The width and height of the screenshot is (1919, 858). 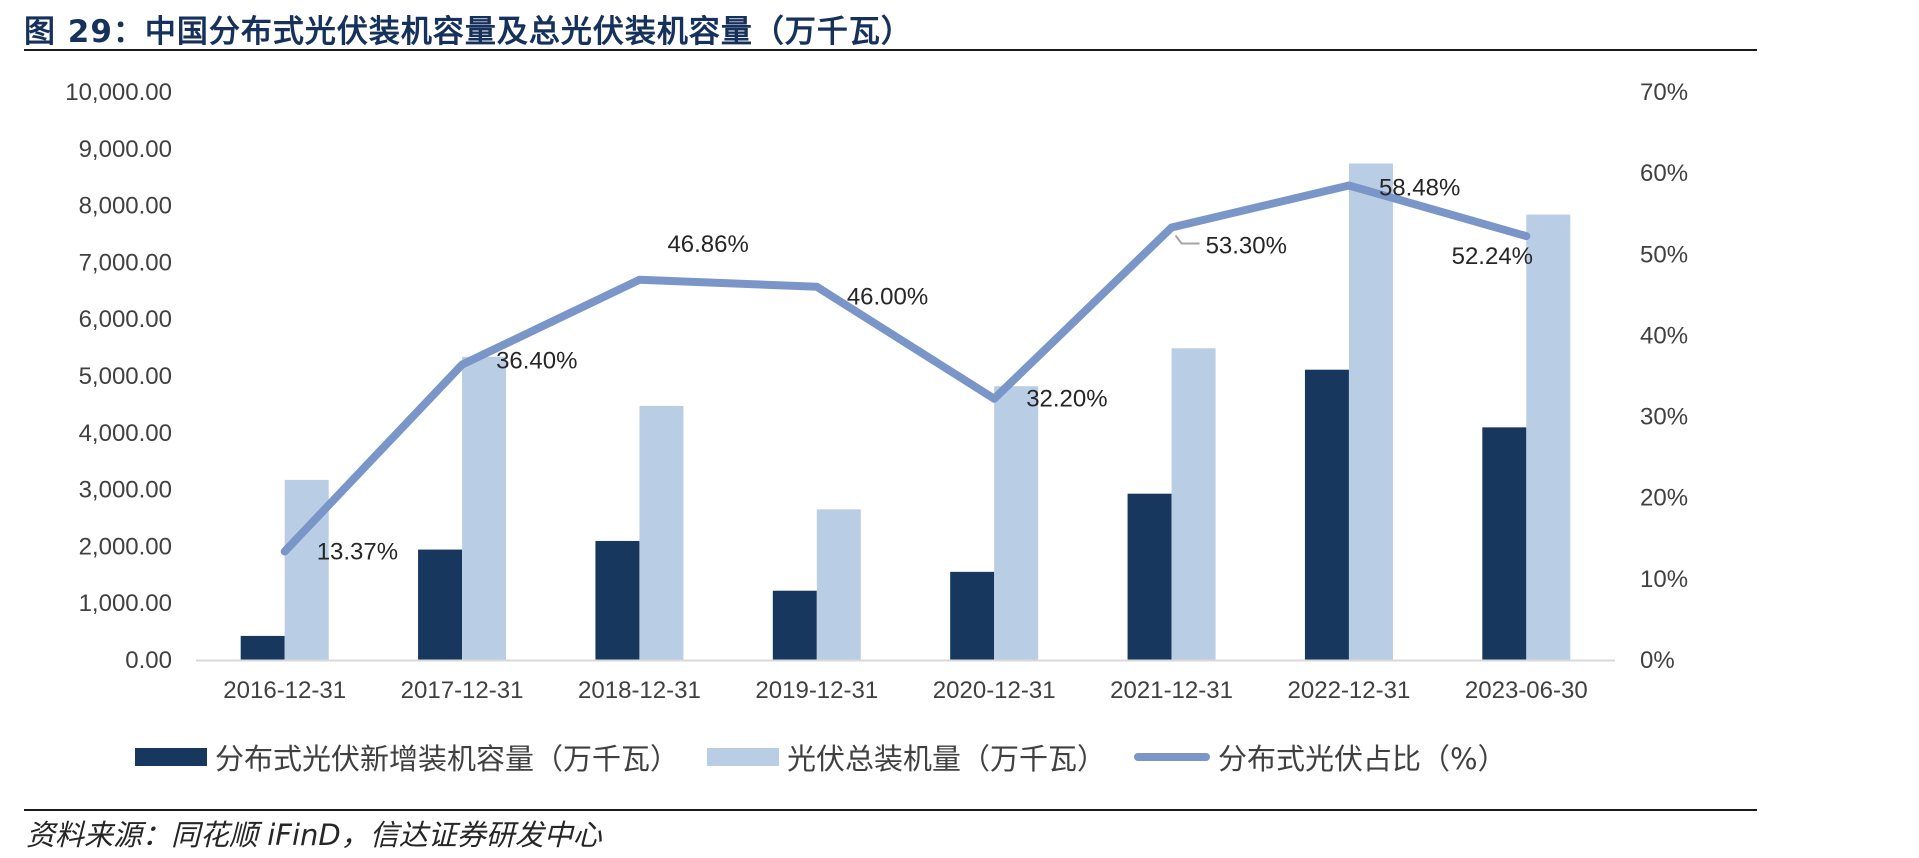 I want to click on y-left-tick-label: 0.00, so click(x=148, y=660).